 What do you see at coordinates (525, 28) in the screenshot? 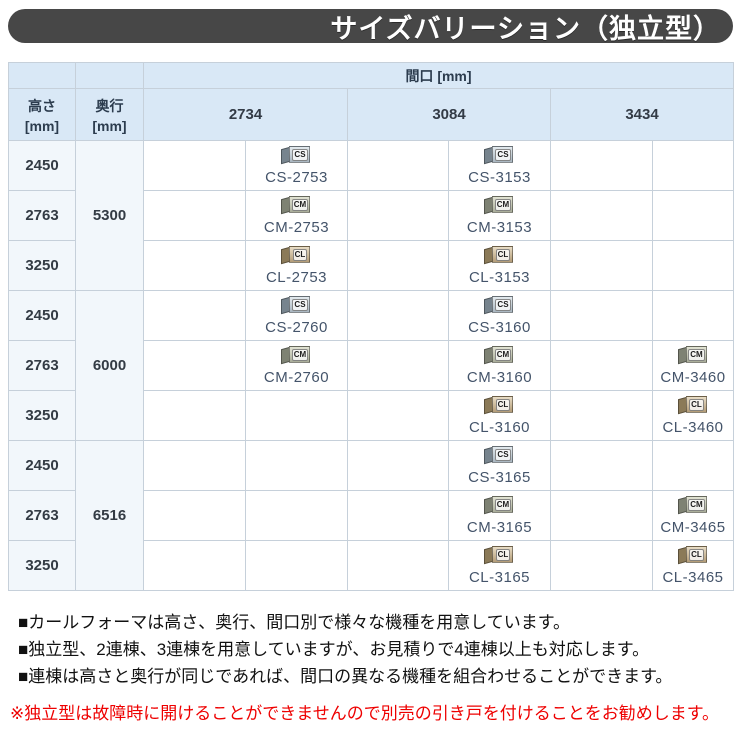
I see `page-title: サイズバリーション（独立型）` at bounding box center [525, 28].